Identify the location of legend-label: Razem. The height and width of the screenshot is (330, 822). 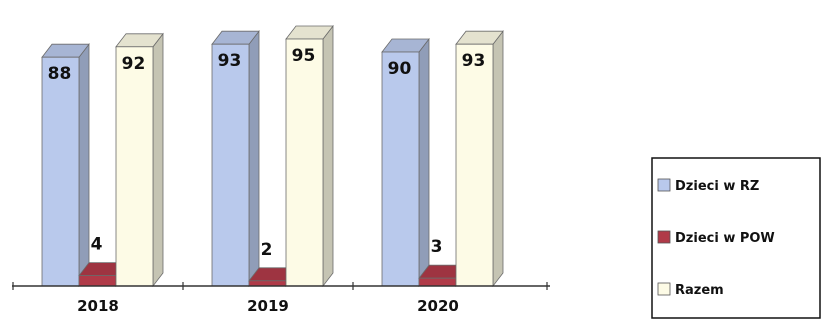
(699, 290).